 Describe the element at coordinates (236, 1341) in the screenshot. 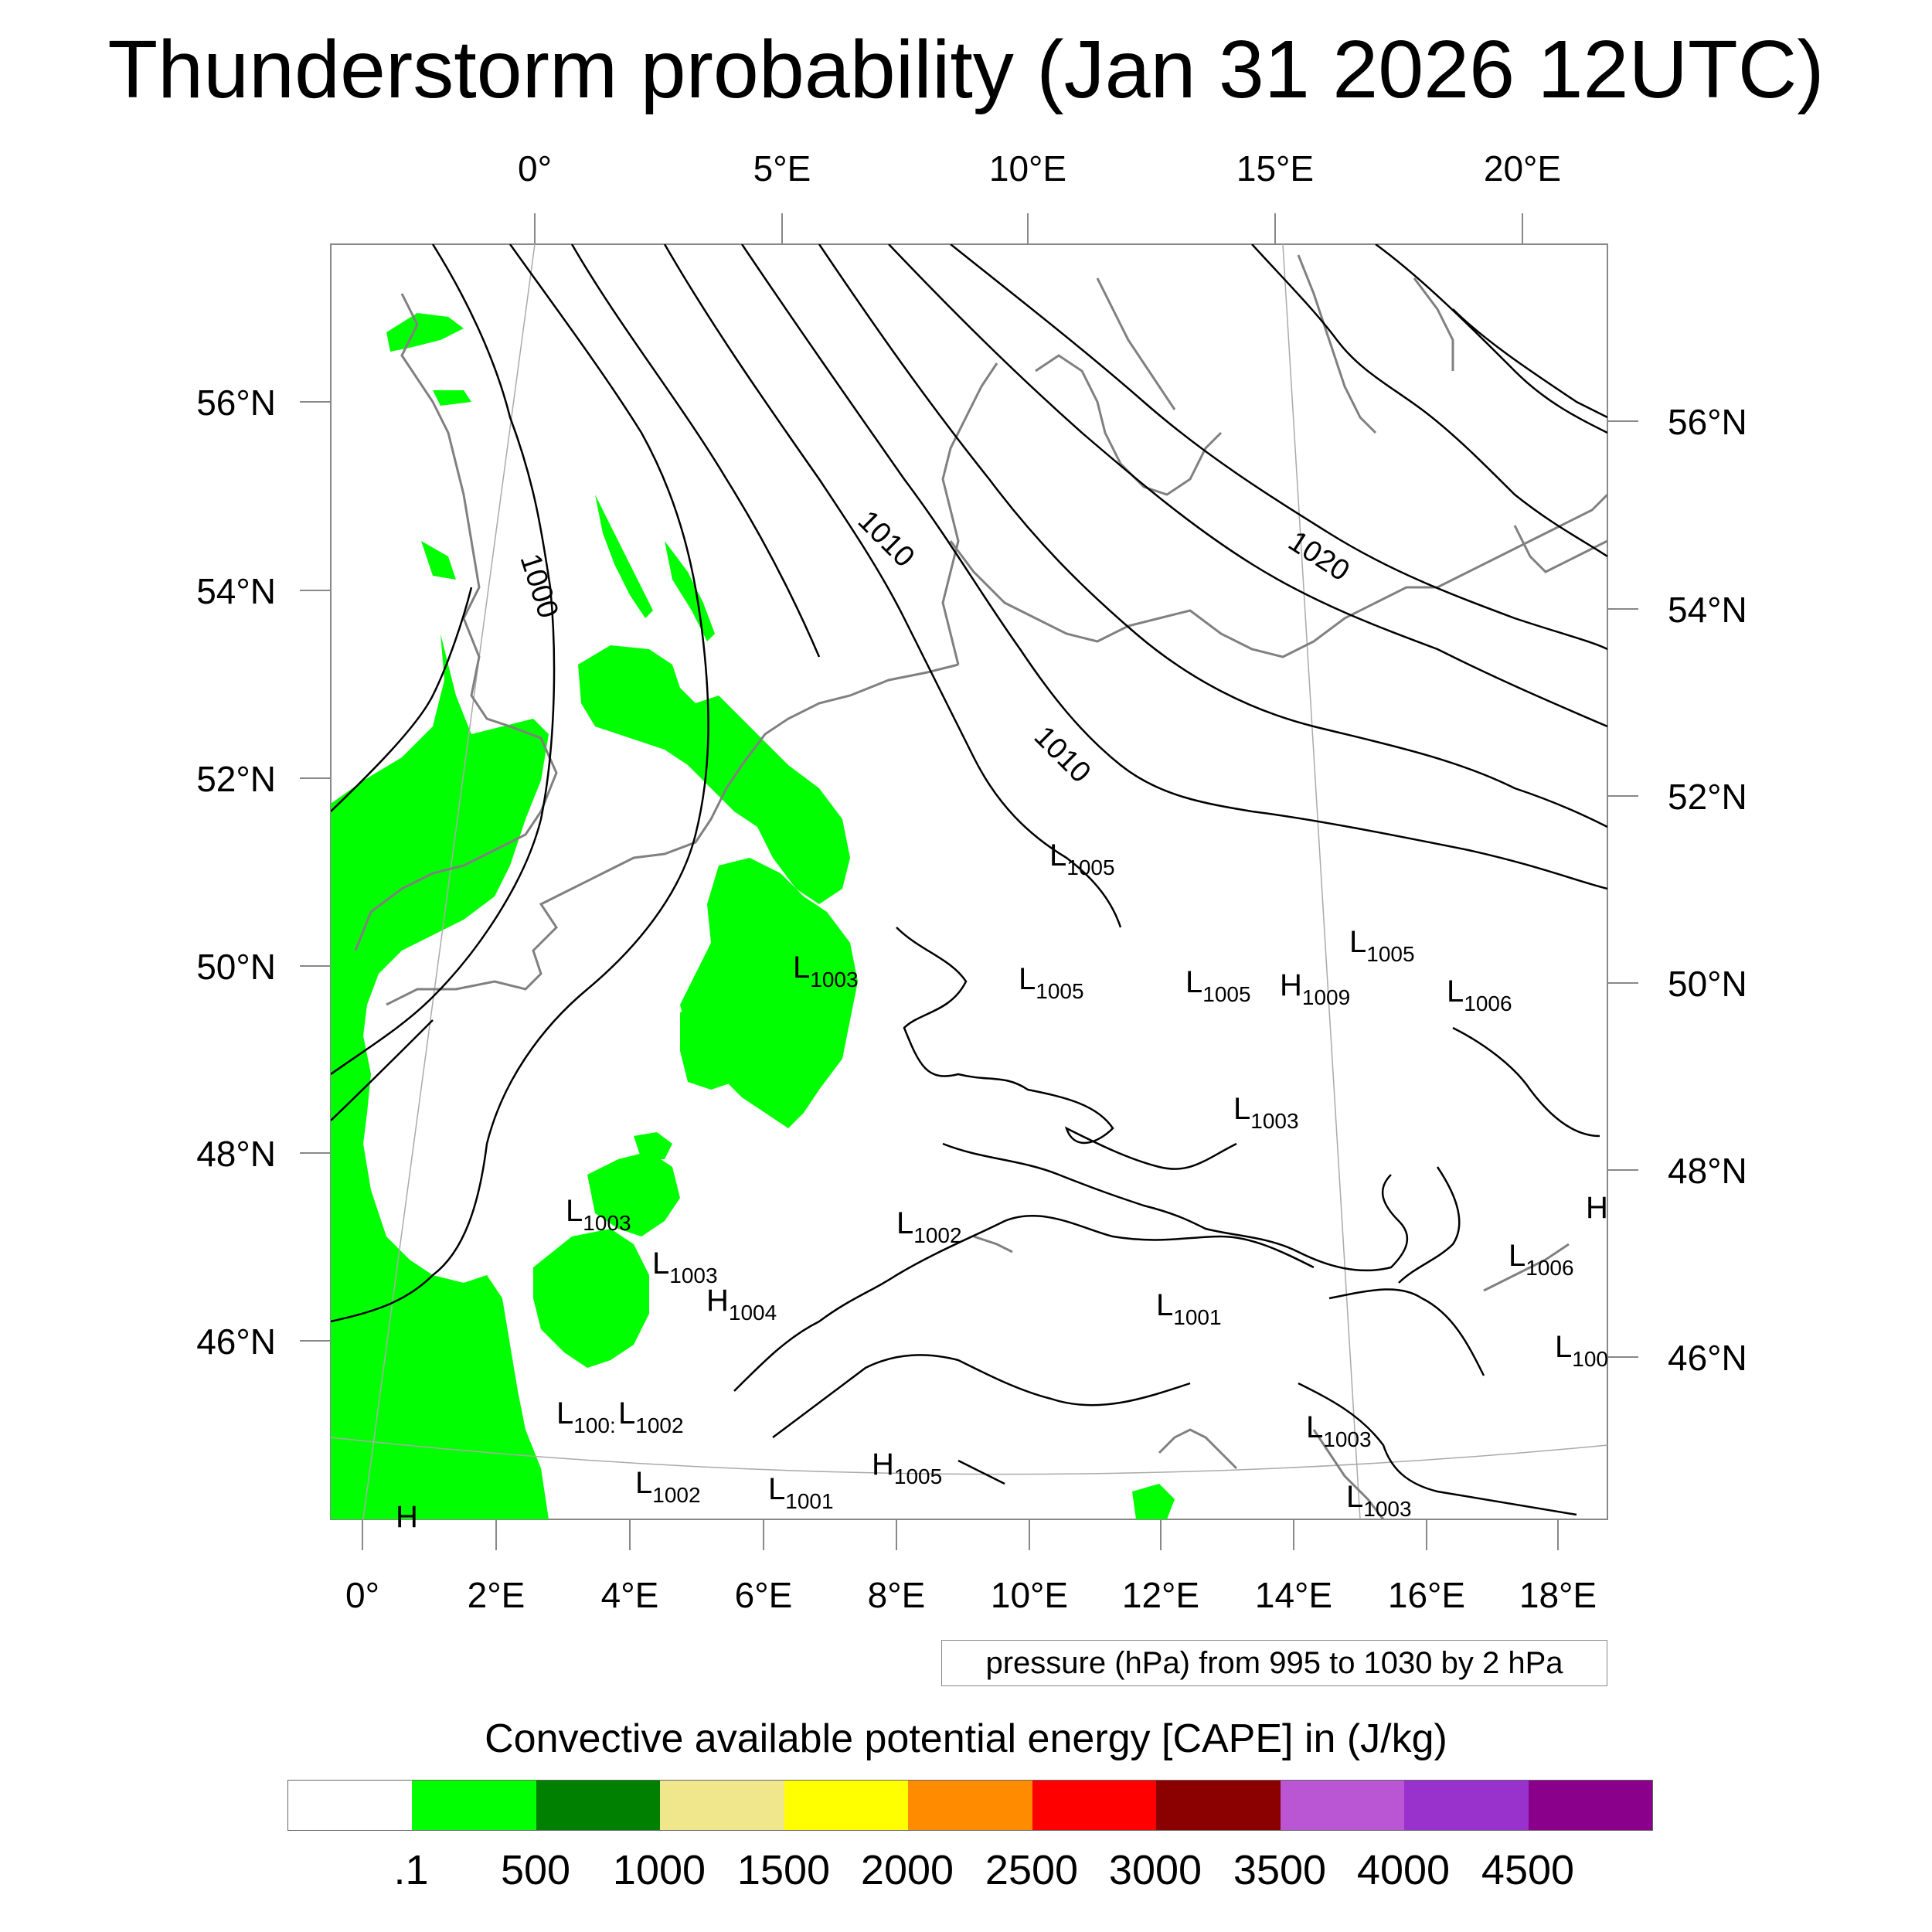

I see `left-lat-label-46n: 46°N` at that location.